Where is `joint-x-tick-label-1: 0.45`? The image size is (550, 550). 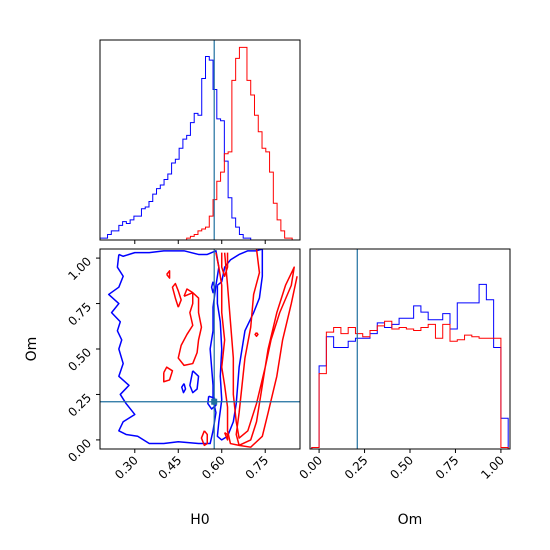 joint-x-tick-label-1: 0.45 is located at coordinates (170, 467).